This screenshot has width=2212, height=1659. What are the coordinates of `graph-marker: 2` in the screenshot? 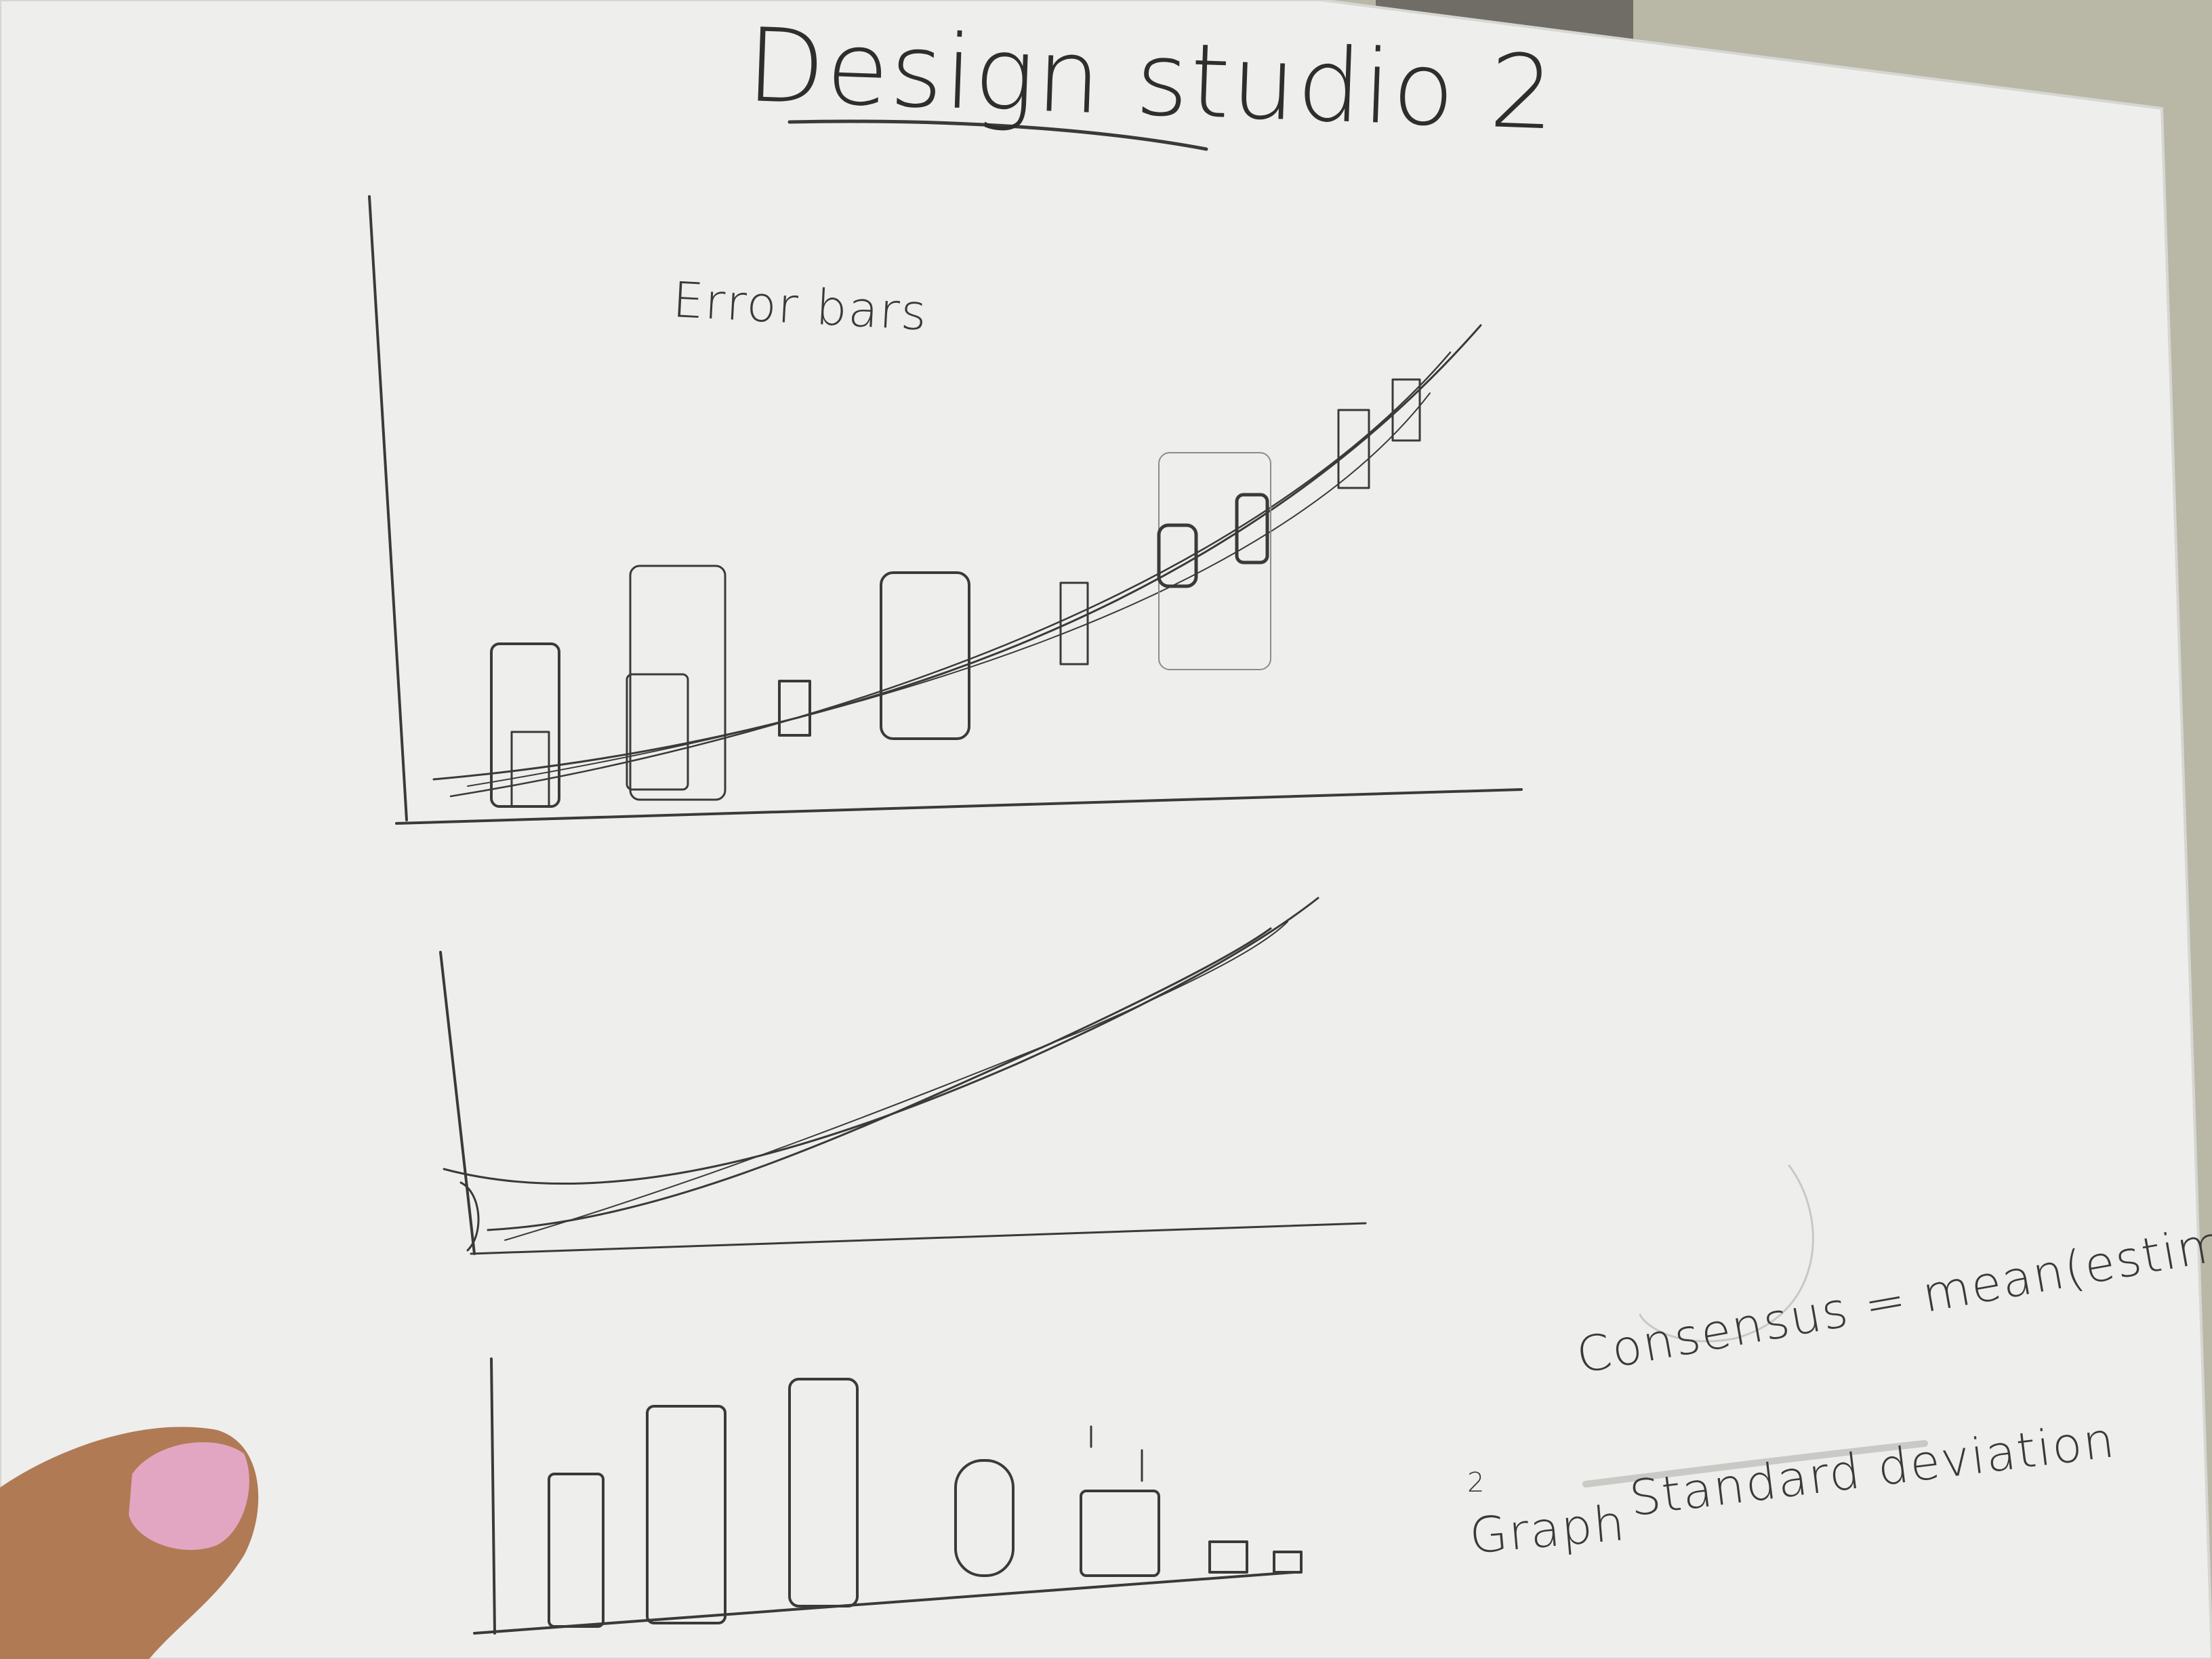 It's located at (1477, 1482).